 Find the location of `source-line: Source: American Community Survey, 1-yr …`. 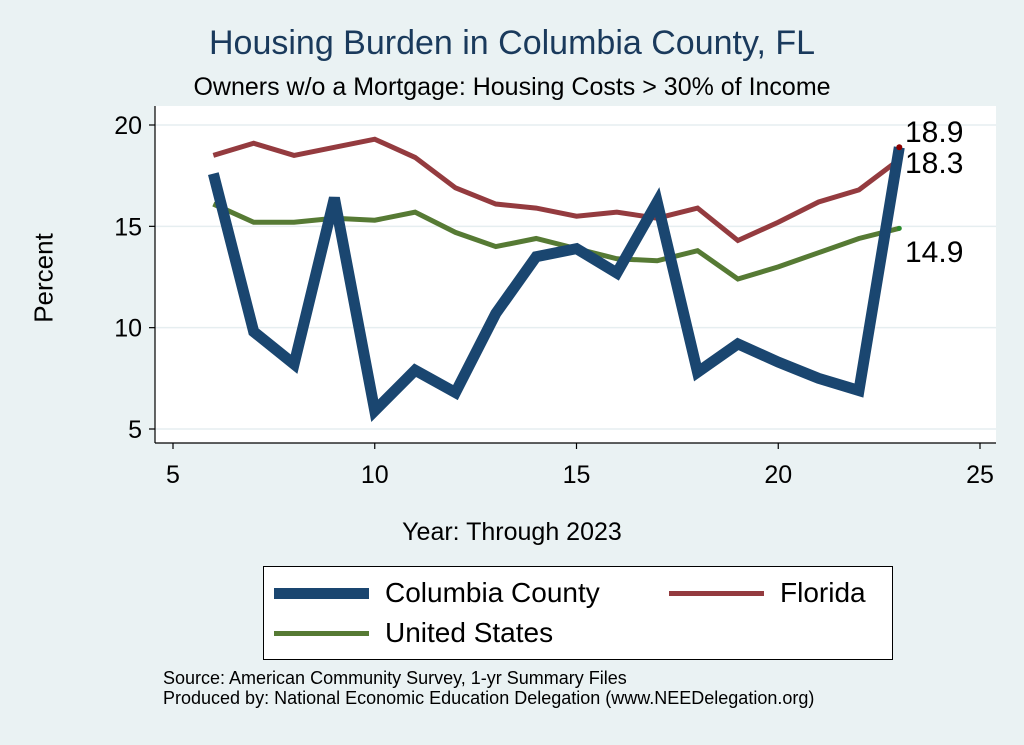

source-line: Source: American Community Survey, 1-yr … is located at coordinates (395, 678).